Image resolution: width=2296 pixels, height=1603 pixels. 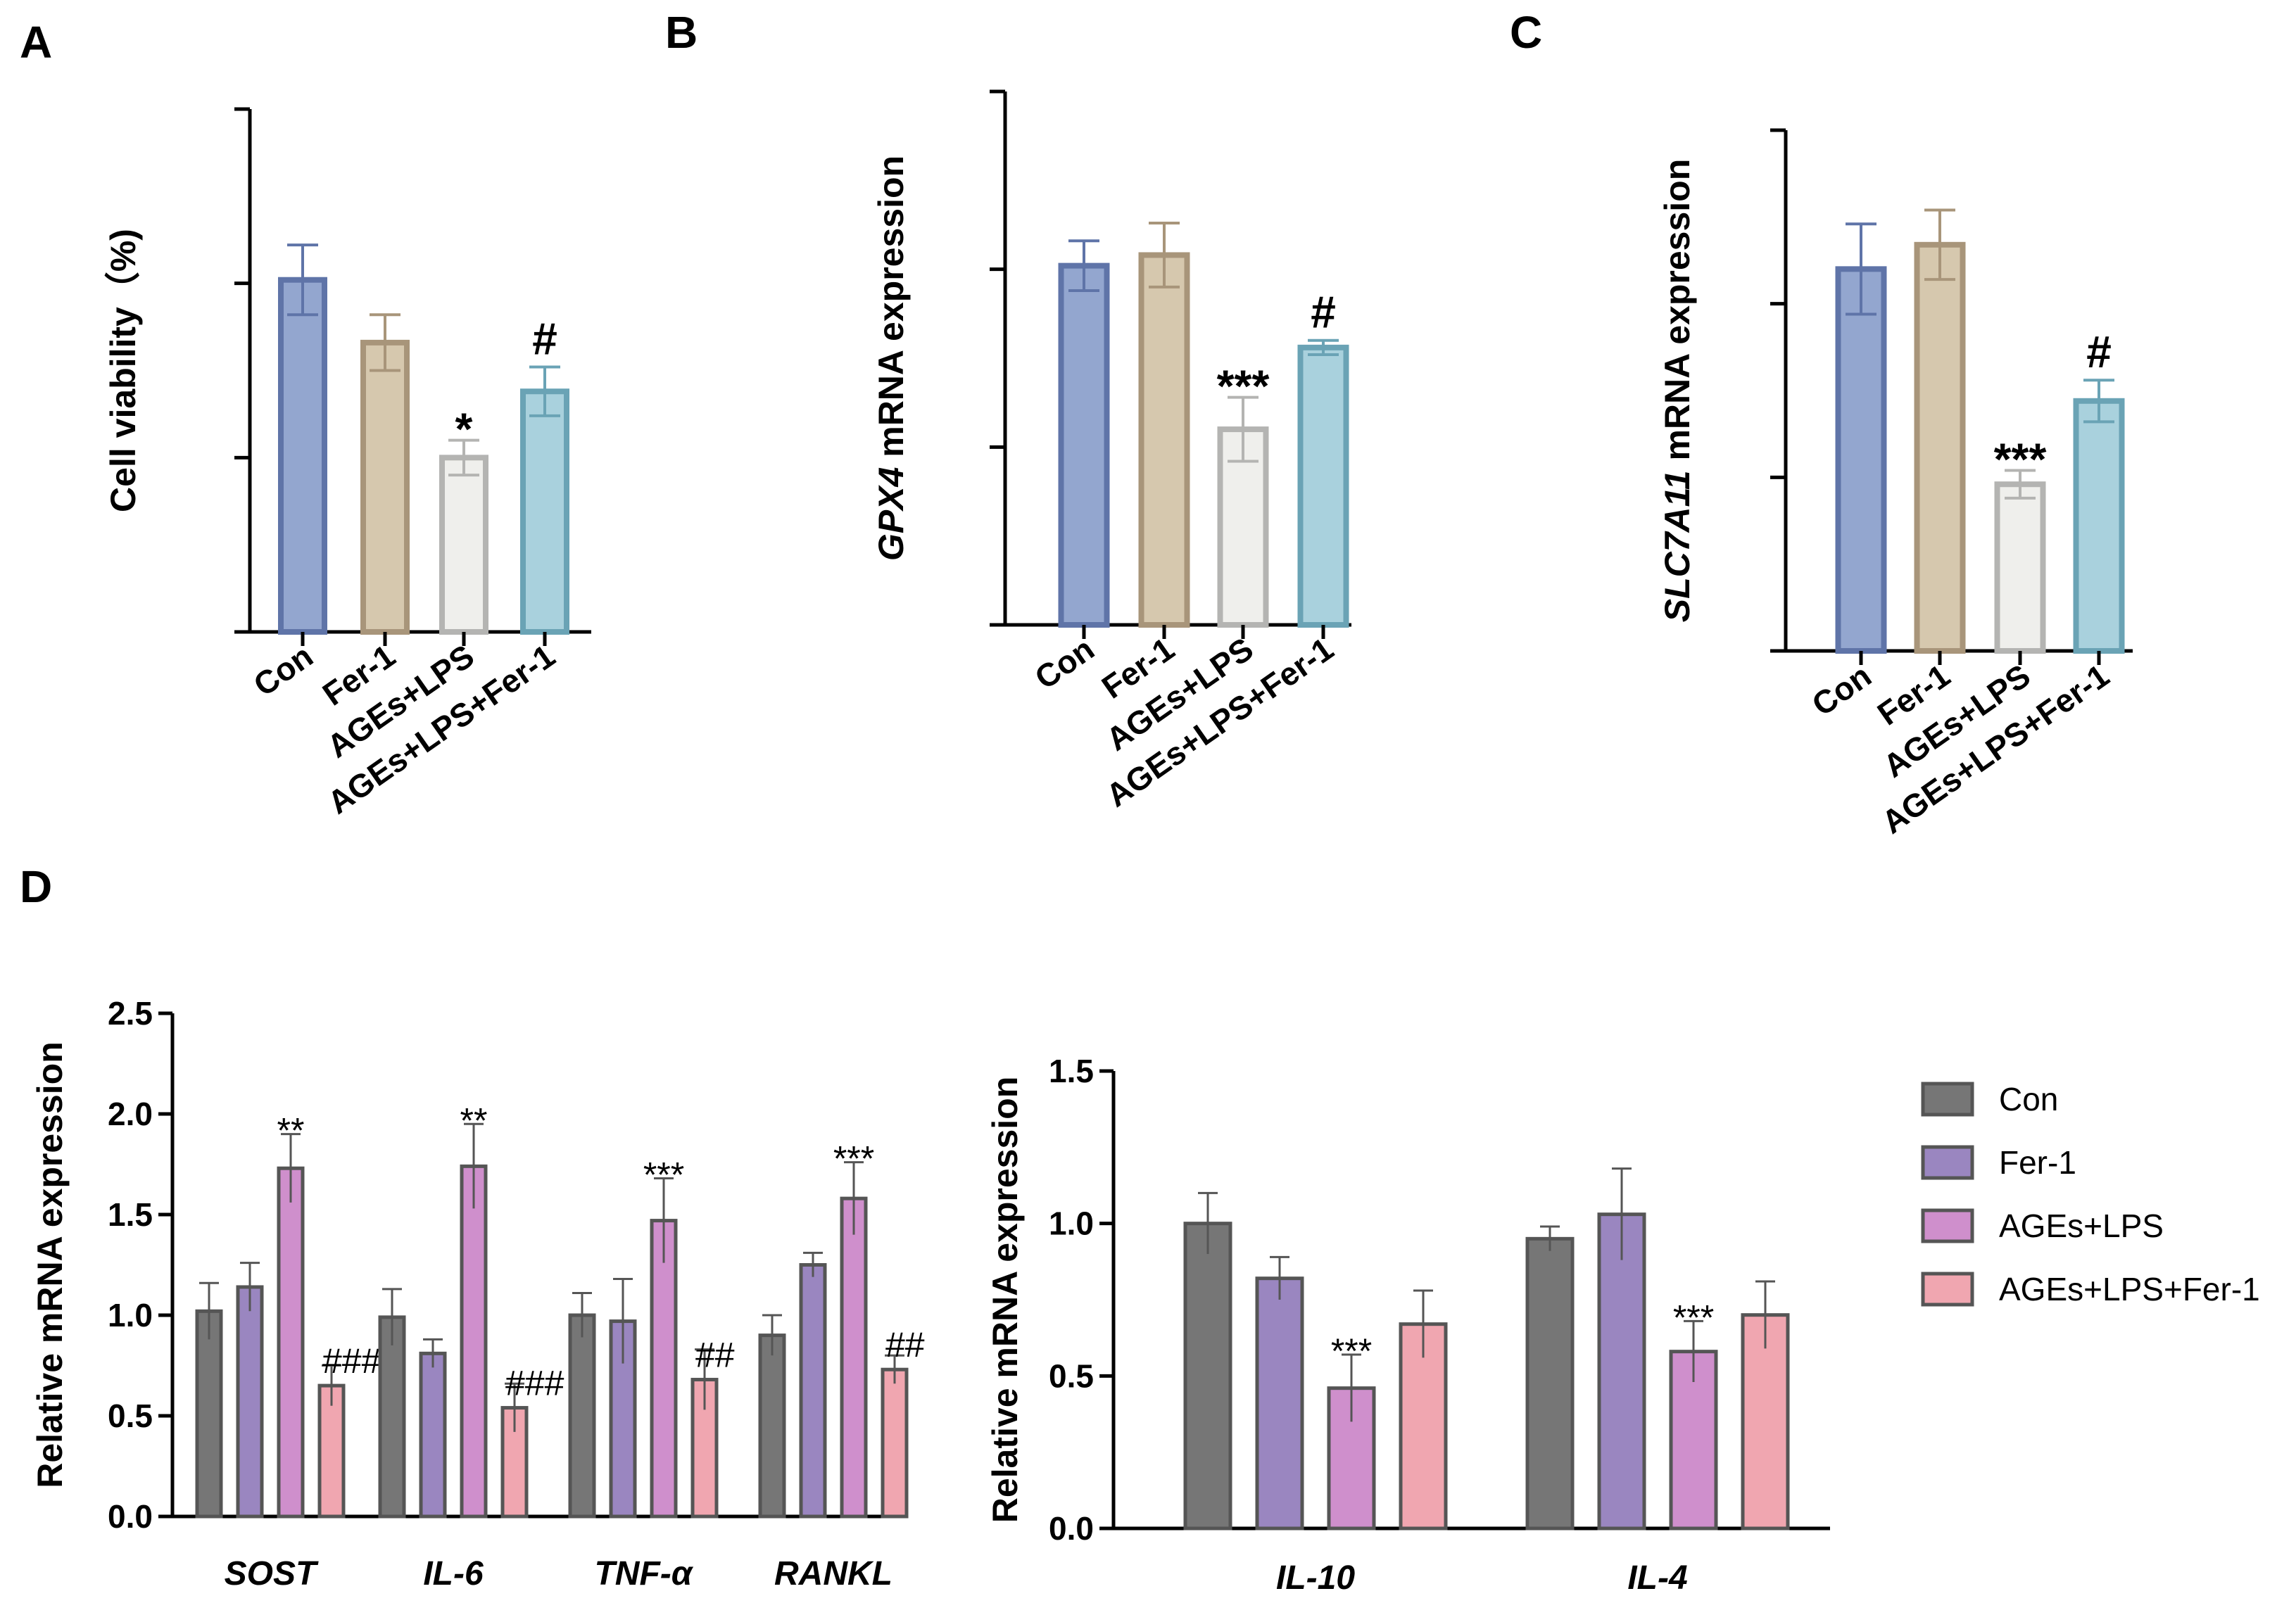 What do you see at coordinates (544, 339) in the screenshot?
I see `significance-a-ages-lps-fer-1: #` at bounding box center [544, 339].